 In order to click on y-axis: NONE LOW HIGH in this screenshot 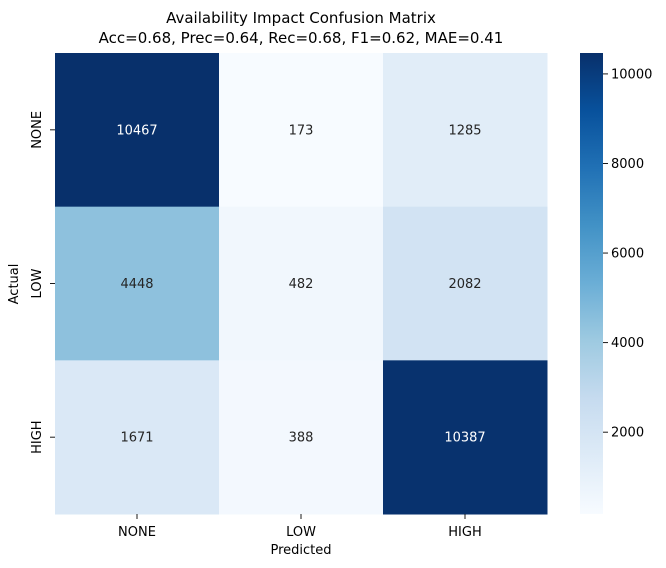, I will do `click(42, 282)`.